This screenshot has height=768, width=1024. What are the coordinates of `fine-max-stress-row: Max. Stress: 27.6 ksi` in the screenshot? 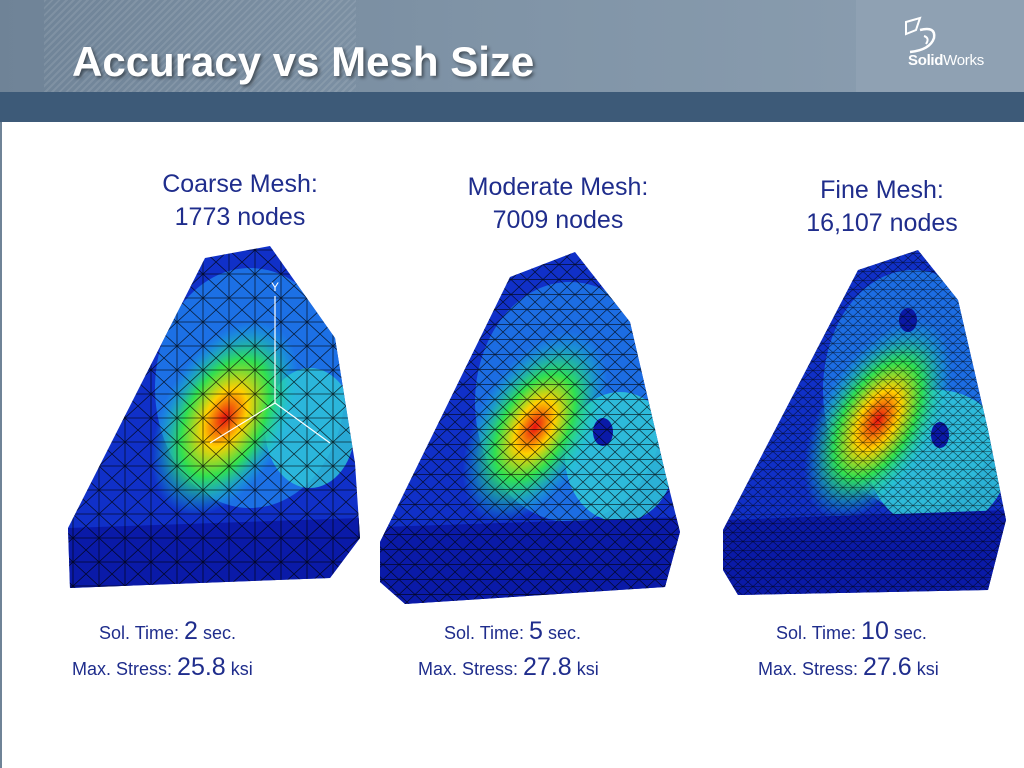 It's located at (848, 668).